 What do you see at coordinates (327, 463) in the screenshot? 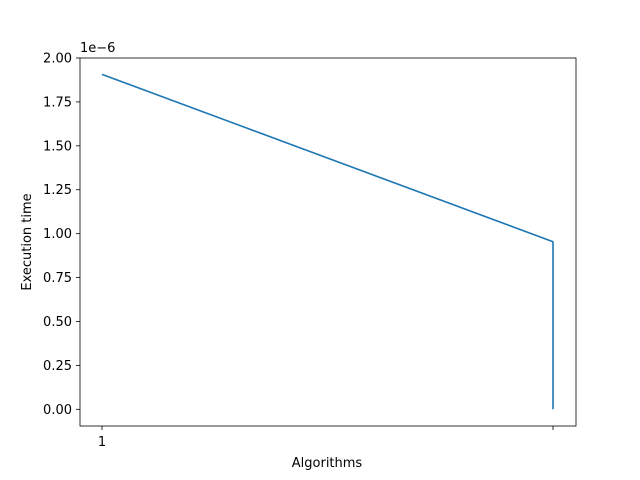
I see `x-axis-label: Algorithms` at bounding box center [327, 463].